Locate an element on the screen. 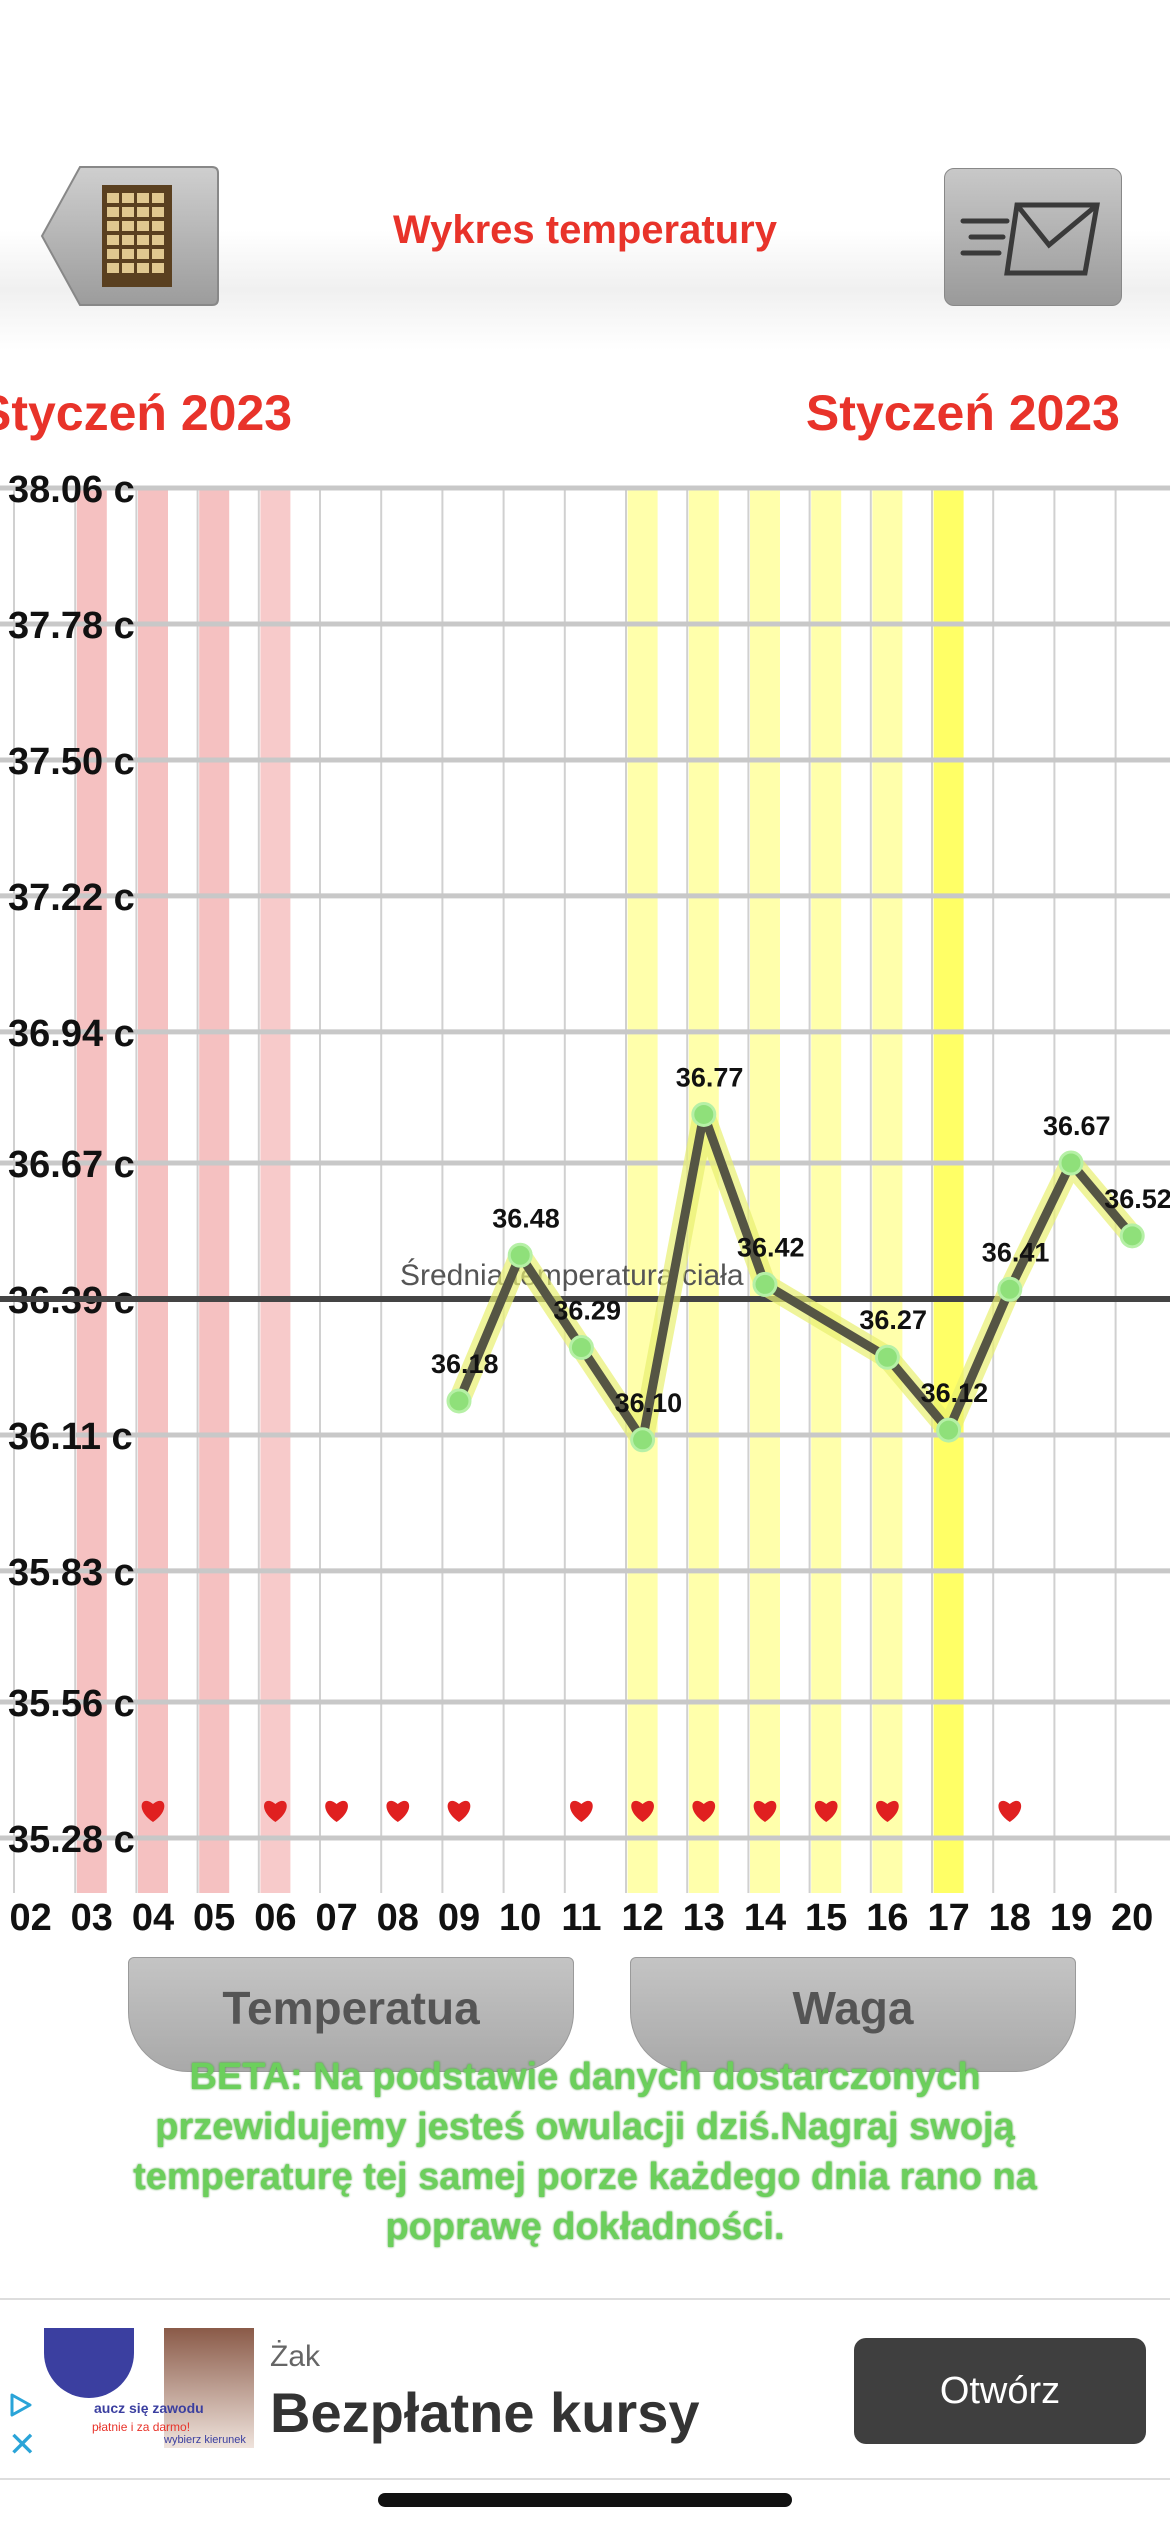 The image size is (1170, 2532). ad-image-text: wybierz kierunek is located at coordinates (205, 2440).